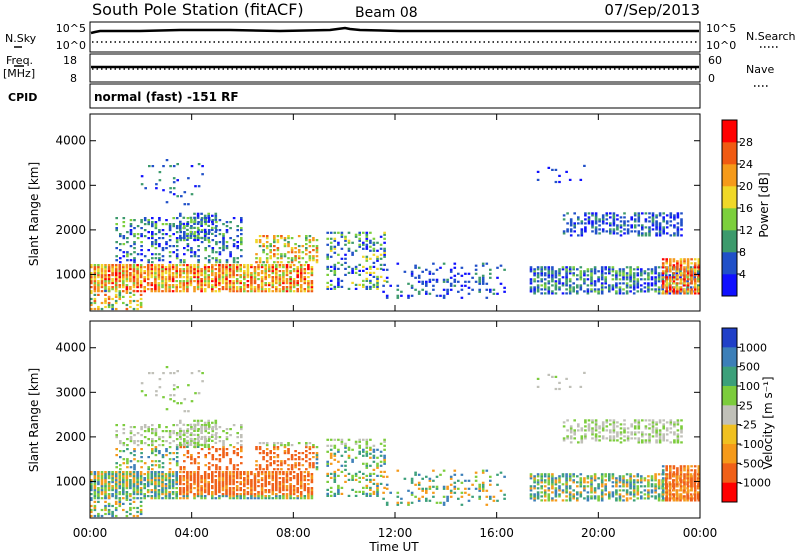  Describe the element at coordinates (711, 78) in the screenshot. I see `nave-tick-low: 0` at that location.